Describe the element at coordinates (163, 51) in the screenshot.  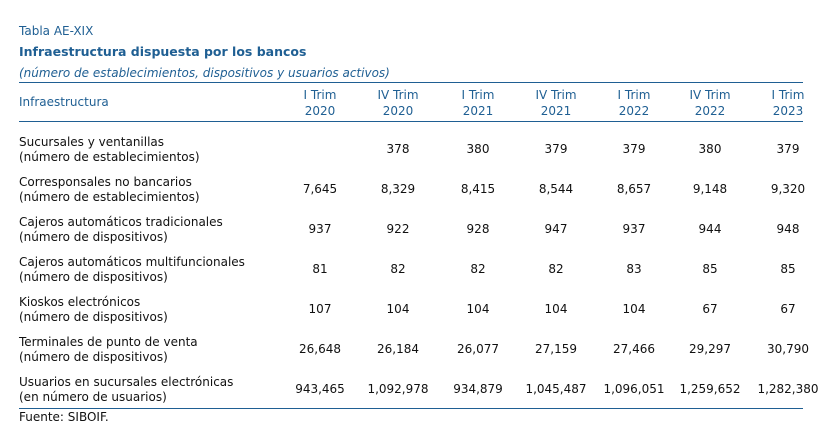
I see `table-title: Infraestructura dispuesta por los bancos` at that location.